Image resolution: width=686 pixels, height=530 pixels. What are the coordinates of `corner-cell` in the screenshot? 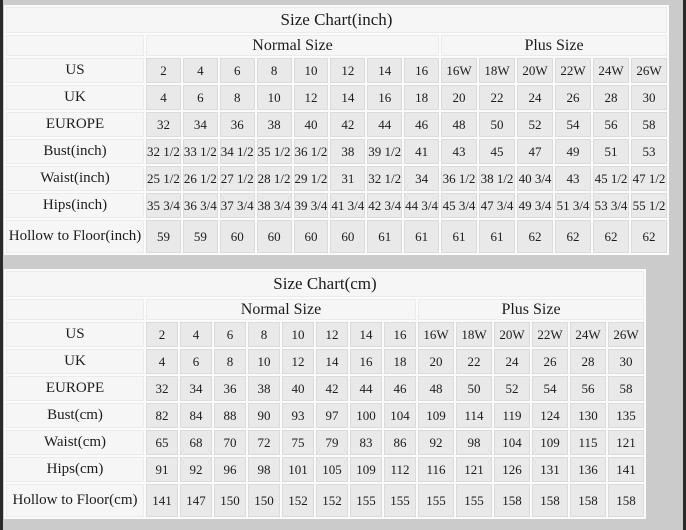 It's located at (75, 309).